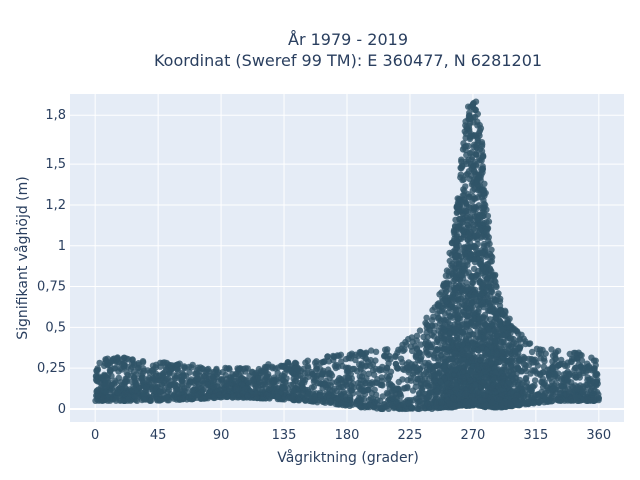 The height and width of the screenshot is (480, 640). I want to click on y-axis-ticks: 0 0,25 0,5 0,75 1 1,2 1,5 1,8, so click(51, 262).